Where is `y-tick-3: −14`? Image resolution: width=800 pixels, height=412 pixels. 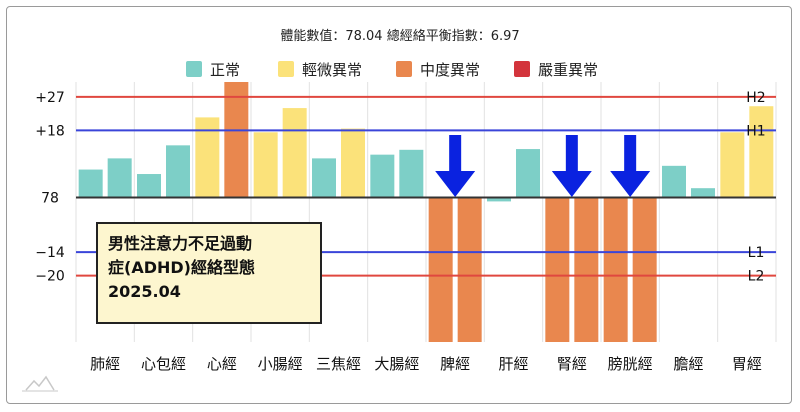
y-tick-3: −14 is located at coordinates (50, 253).